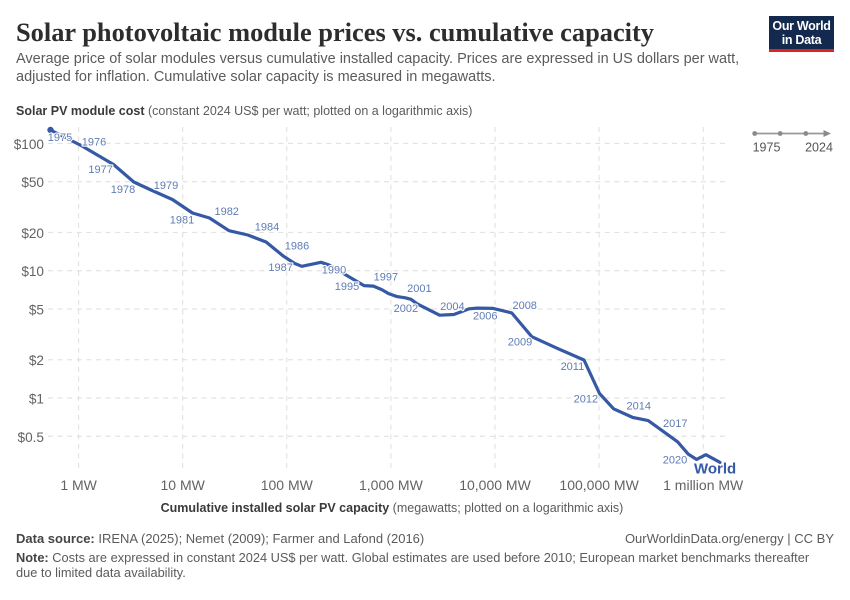 The image size is (850, 600). I want to click on svg-text: 1995, so click(347, 287).